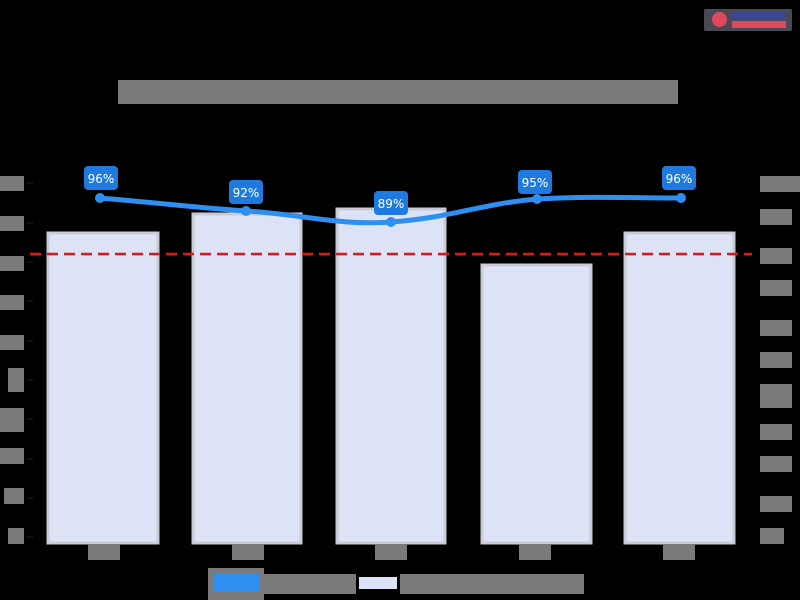 The image size is (800, 600). I want to click on legend-label-bar, so click(492, 584).